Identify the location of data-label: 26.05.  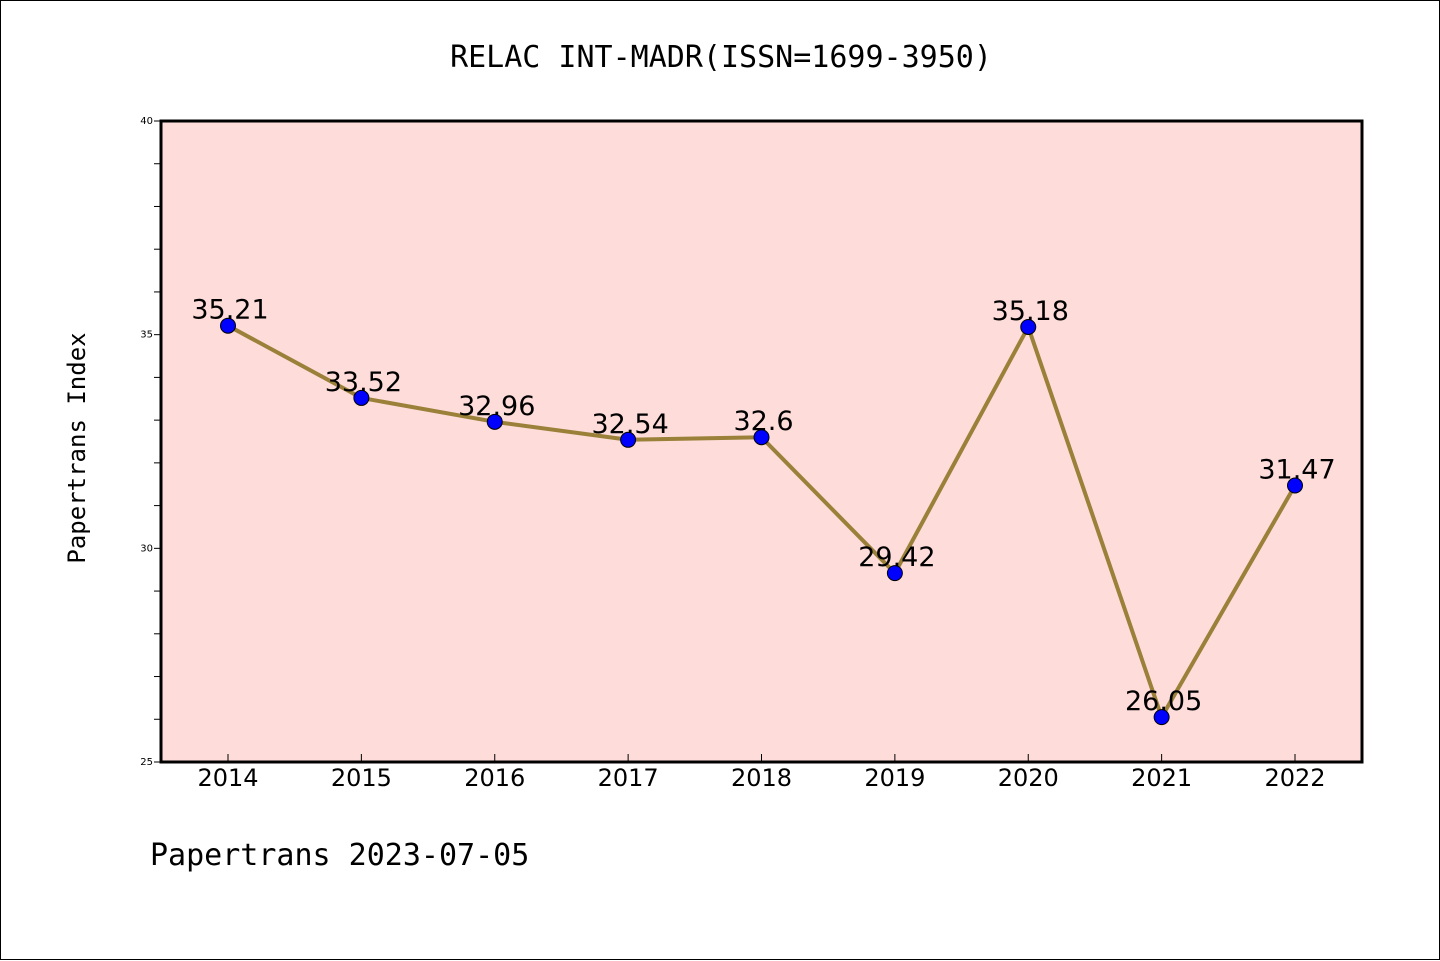
(1163, 701).